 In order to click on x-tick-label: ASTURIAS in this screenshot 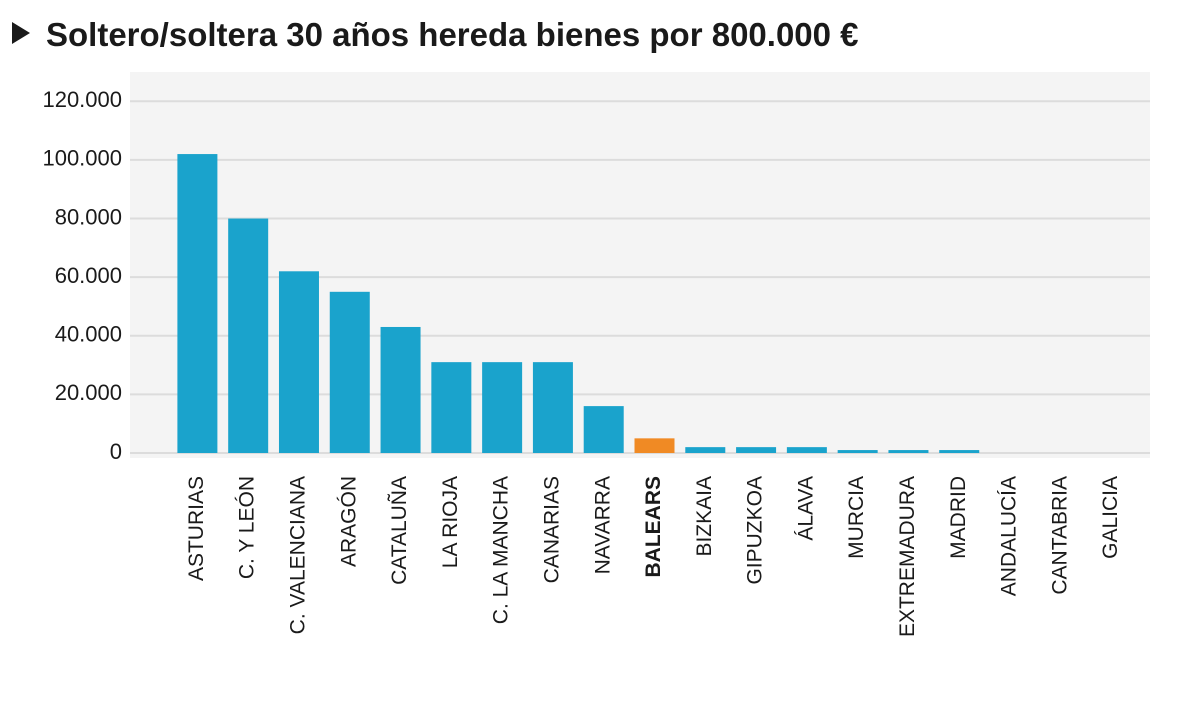, I will do `click(196, 528)`.